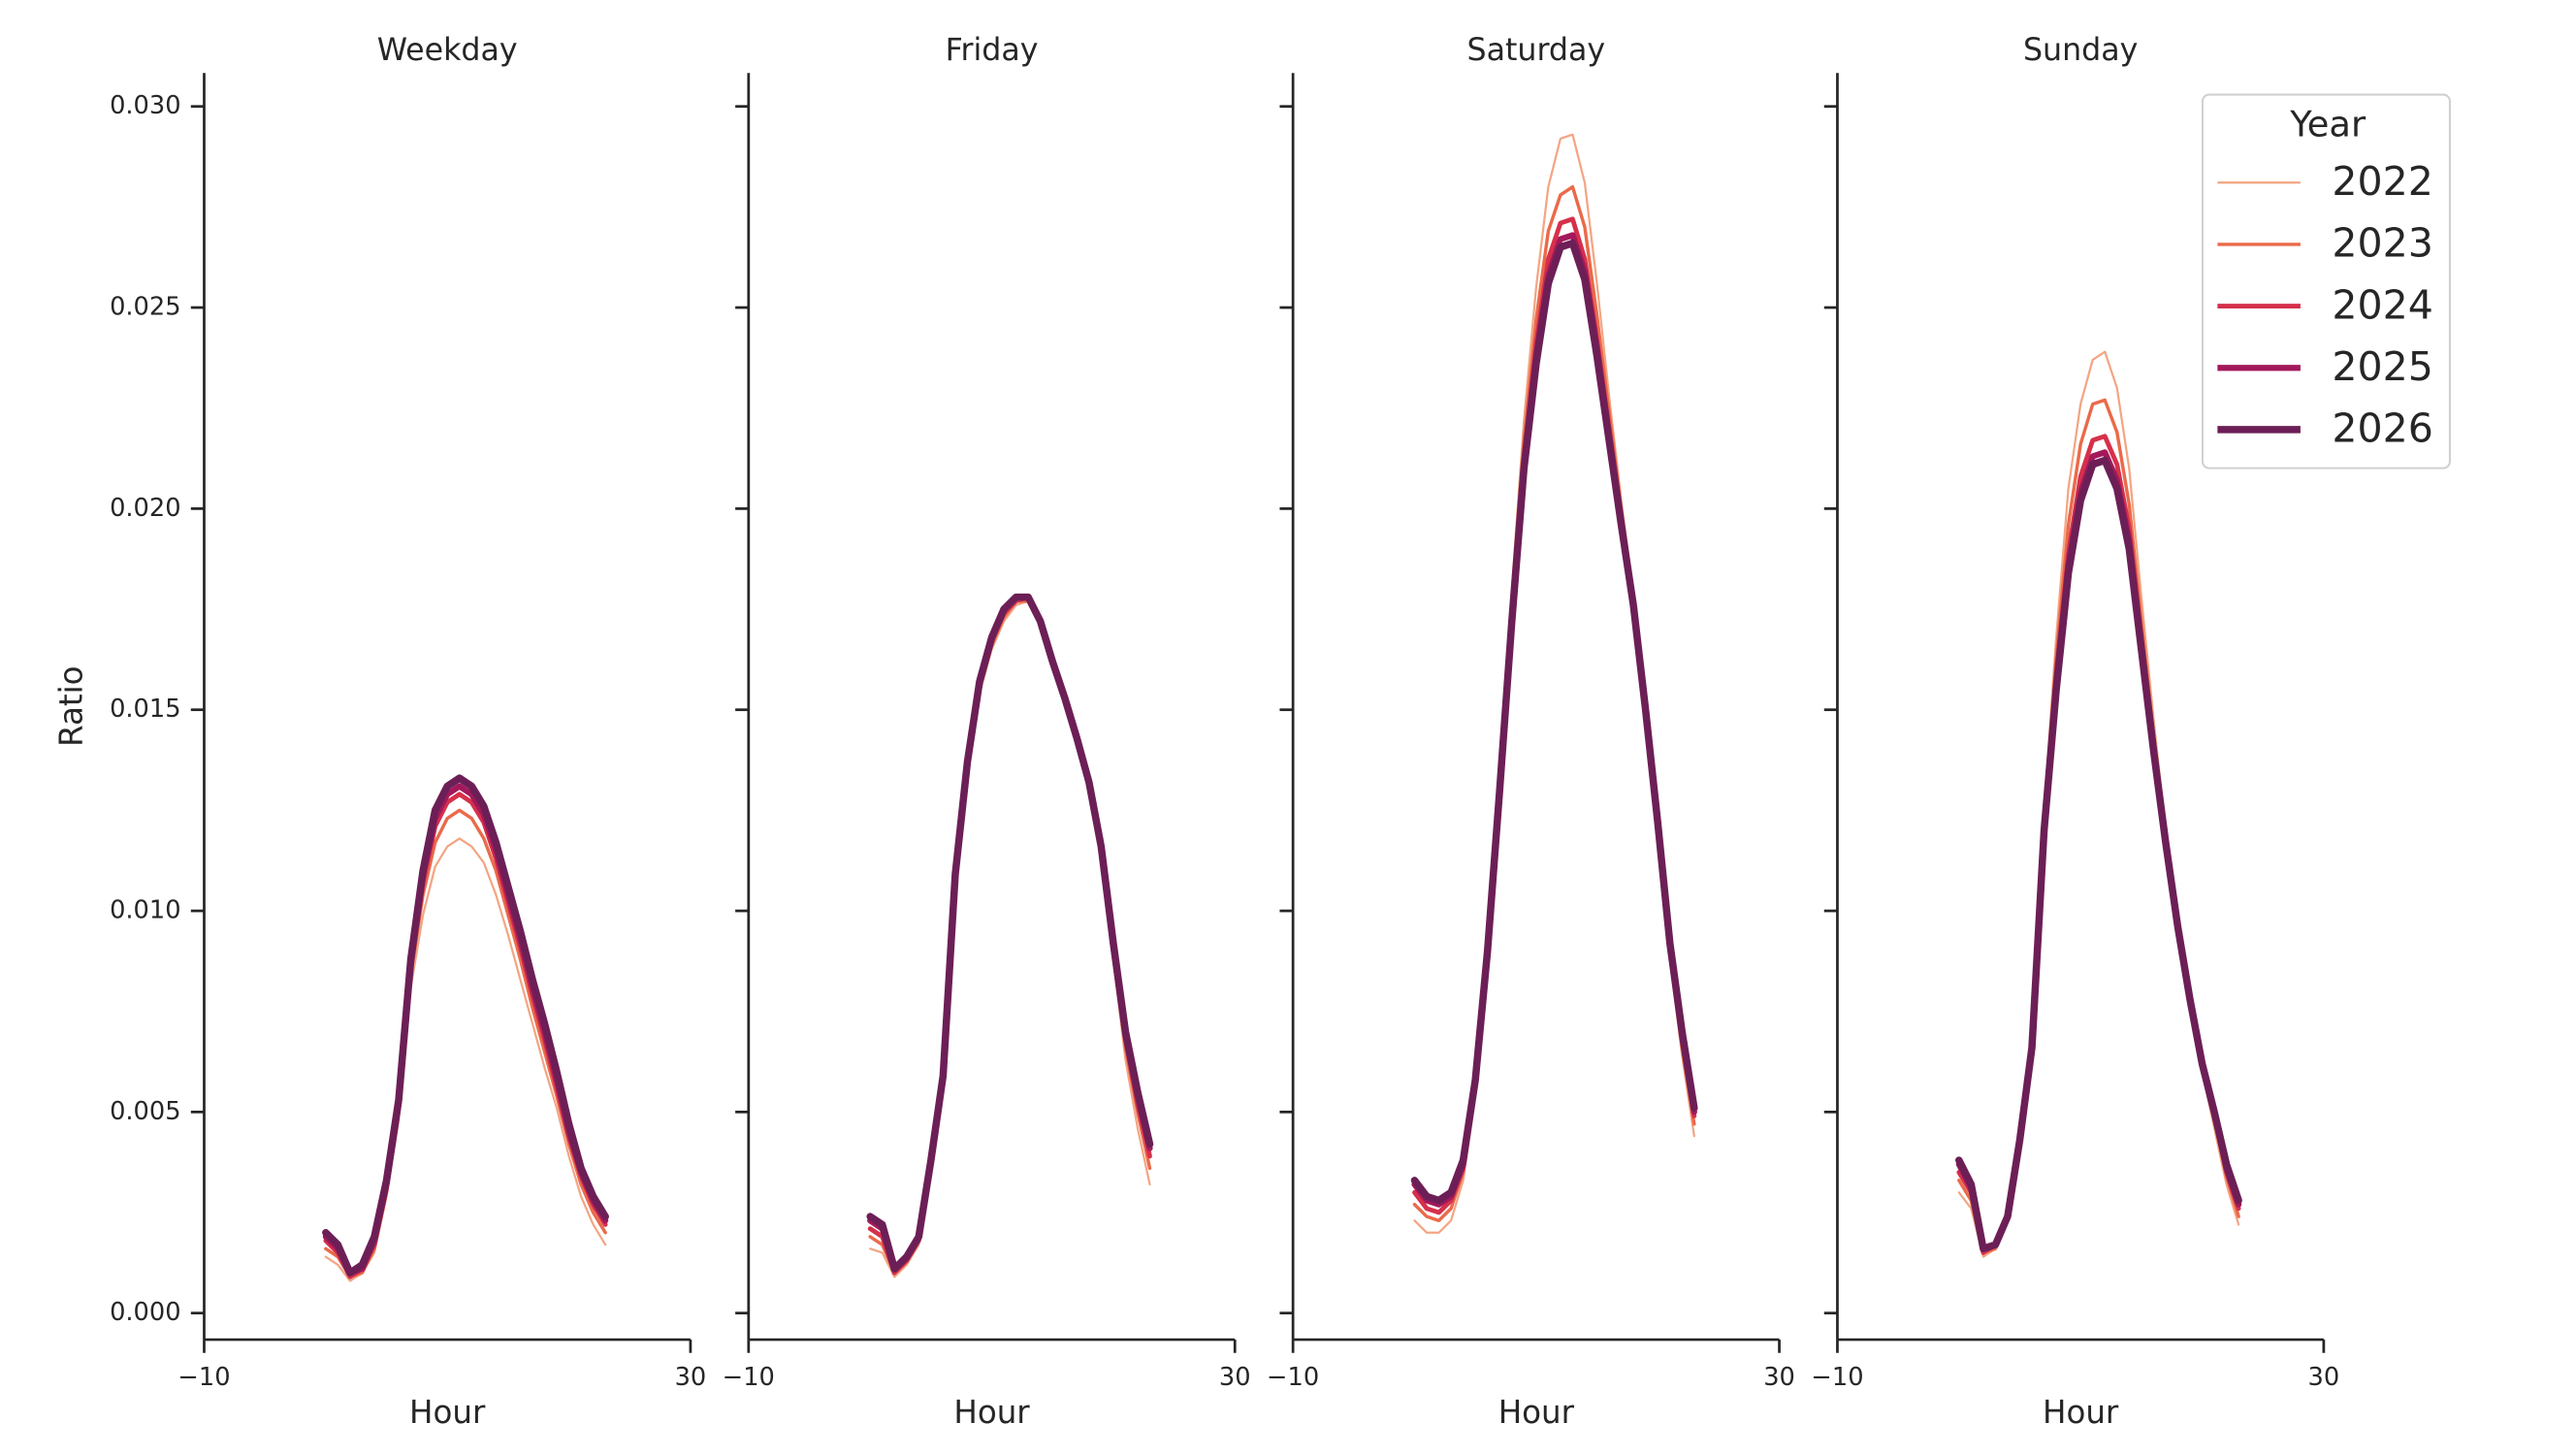  Describe the element at coordinates (145, 105) in the screenshot. I see `y-tick-label: 0.030` at that location.